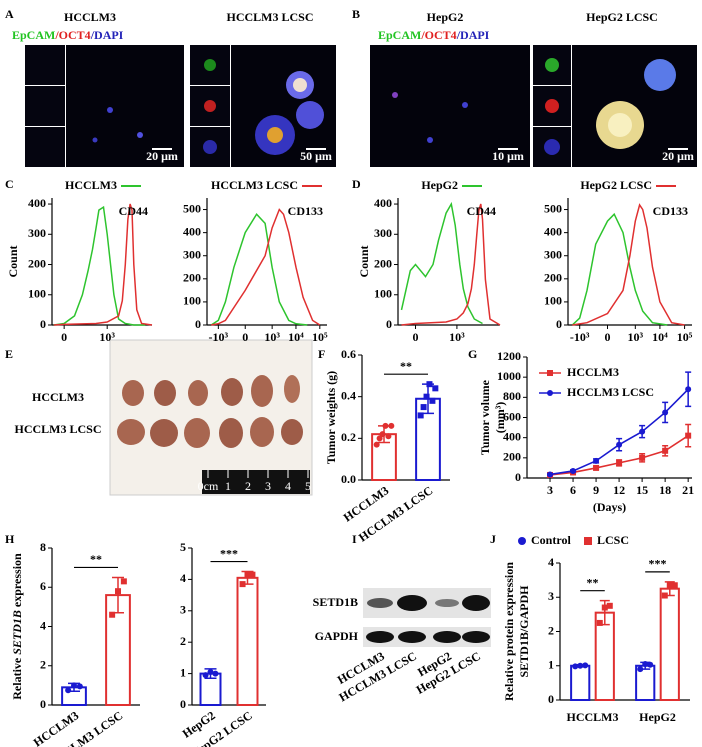 This screenshot has width=702, height=747. I want to click on x-tick-label: HepG2, so click(657, 717).